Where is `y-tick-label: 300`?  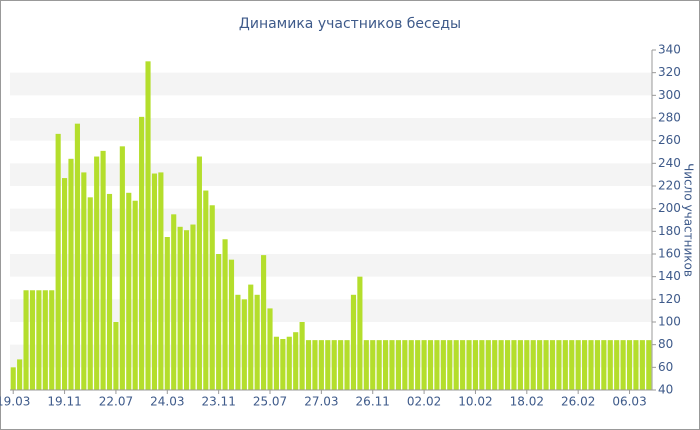
y-tick-label: 300 is located at coordinates (669, 95).